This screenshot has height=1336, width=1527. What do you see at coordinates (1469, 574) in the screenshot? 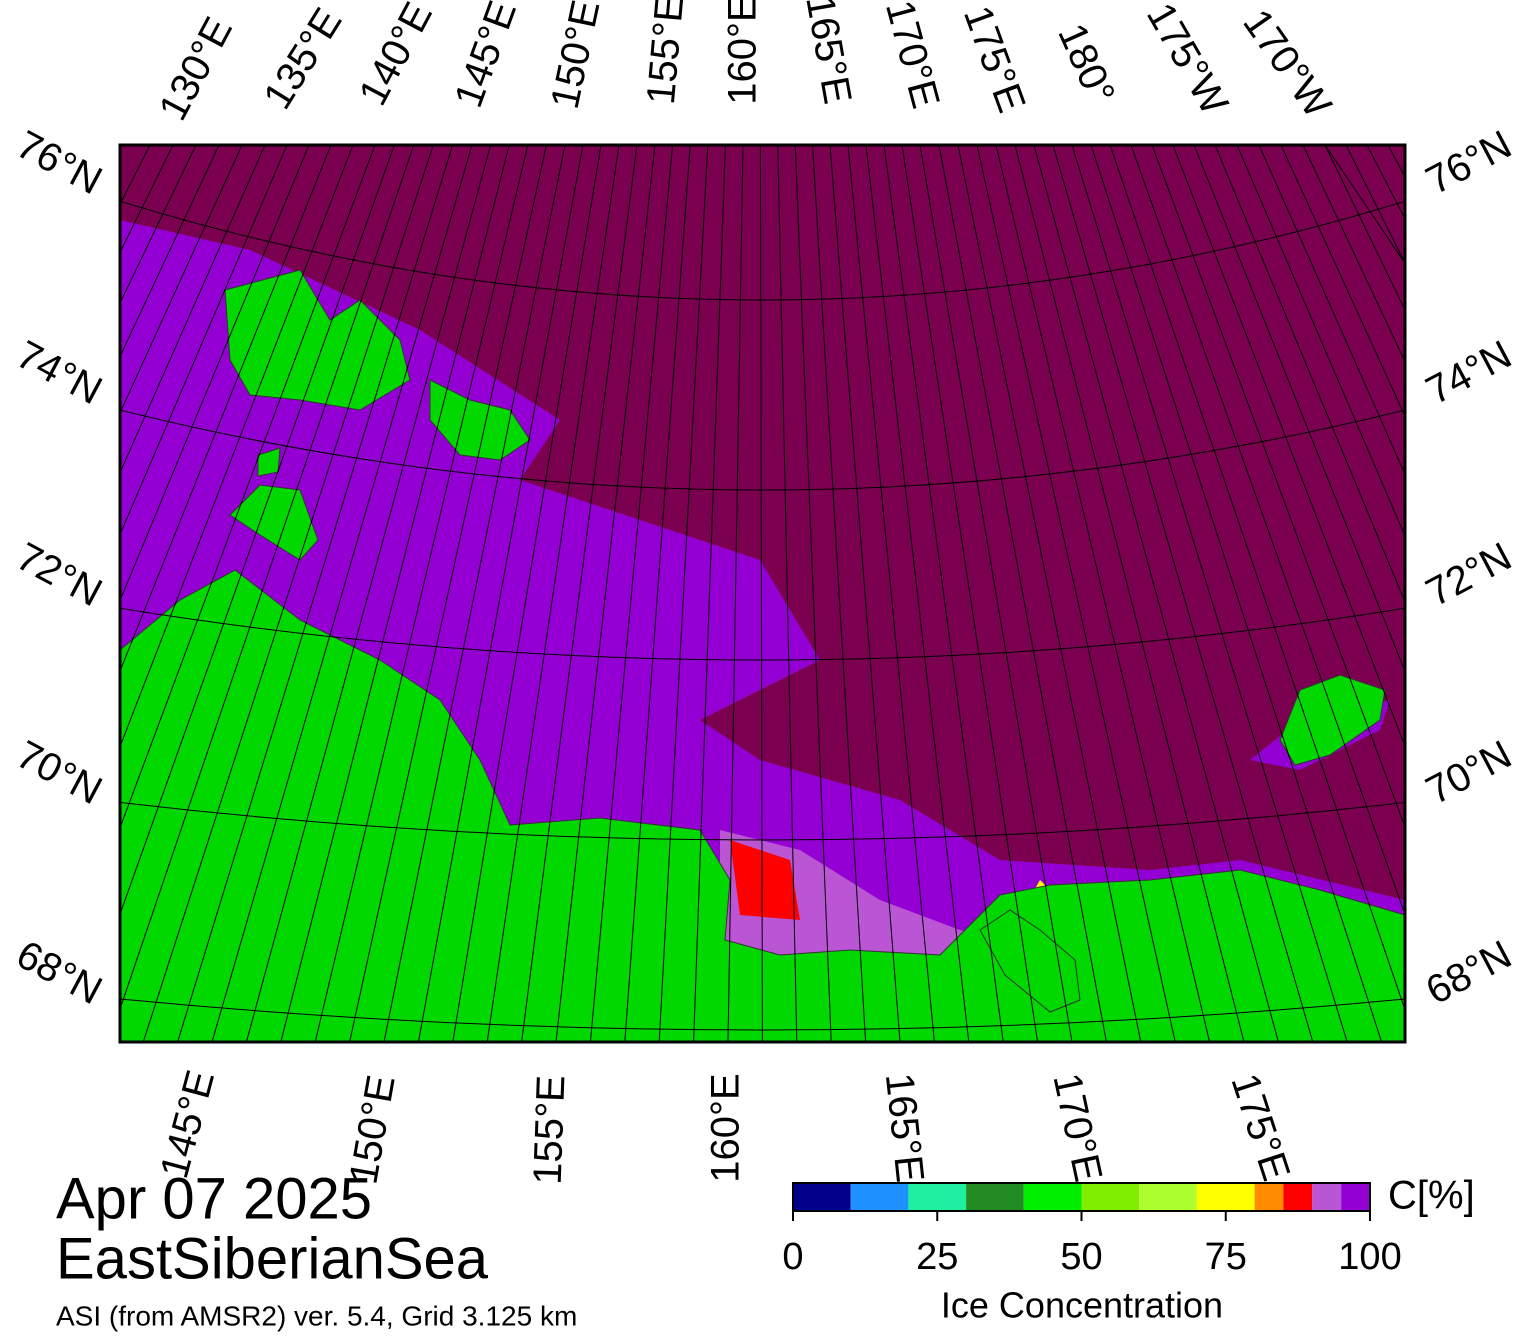
I see `right-lat-label: 72°N` at bounding box center [1469, 574].